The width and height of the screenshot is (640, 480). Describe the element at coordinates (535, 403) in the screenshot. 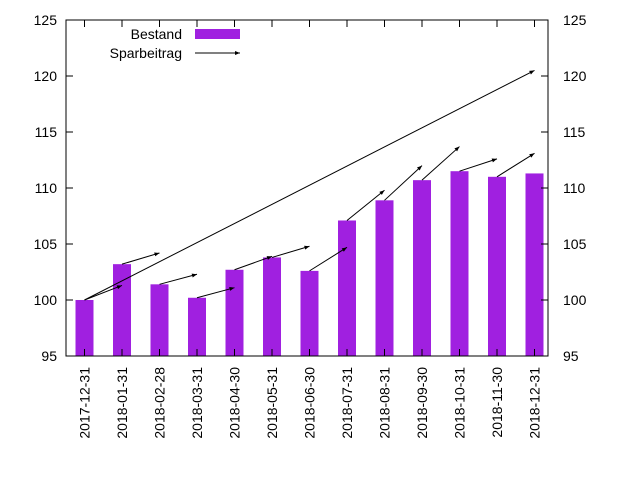

I see `x-tick-label-2018-12-31: 2018-12-31` at that location.